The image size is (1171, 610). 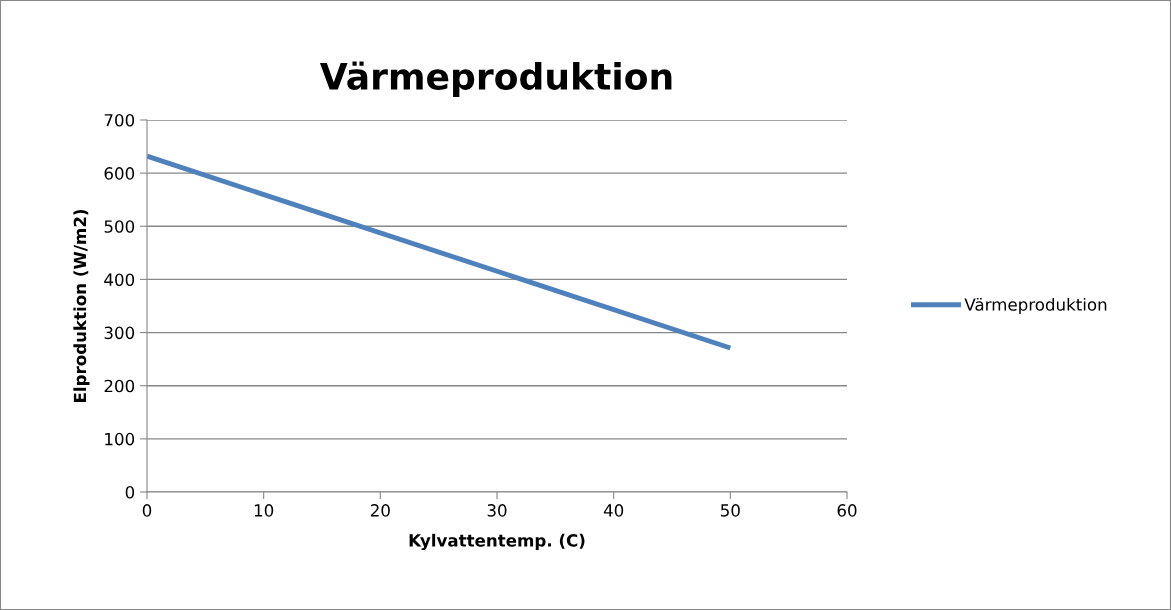 What do you see at coordinates (119, 333) in the screenshot?
I see `y-tick-label: 300` at bounding box center [119, 333].